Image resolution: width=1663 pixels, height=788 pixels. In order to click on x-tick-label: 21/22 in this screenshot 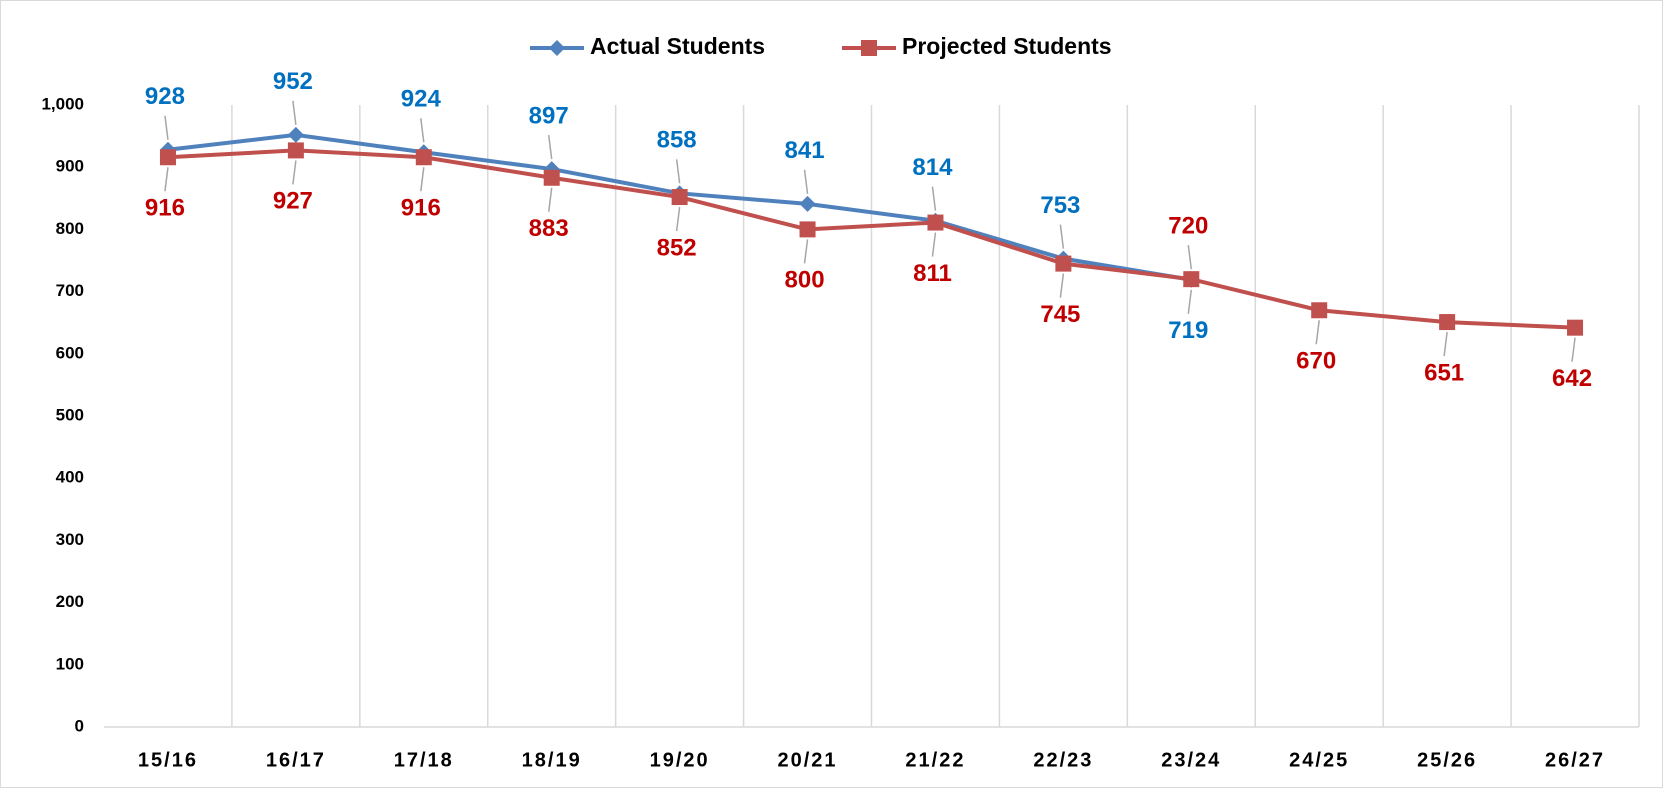, I will do `click(935, 760)`.